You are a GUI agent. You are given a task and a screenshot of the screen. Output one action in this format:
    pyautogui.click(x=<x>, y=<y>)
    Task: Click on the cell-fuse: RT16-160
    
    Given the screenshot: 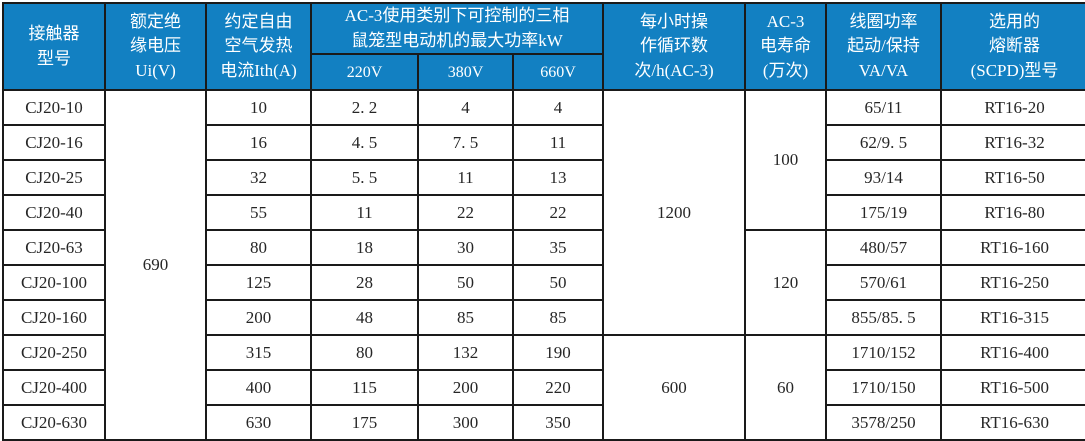 What is the action you would take?
    pyautogui.click(x=1012, y=248)
    